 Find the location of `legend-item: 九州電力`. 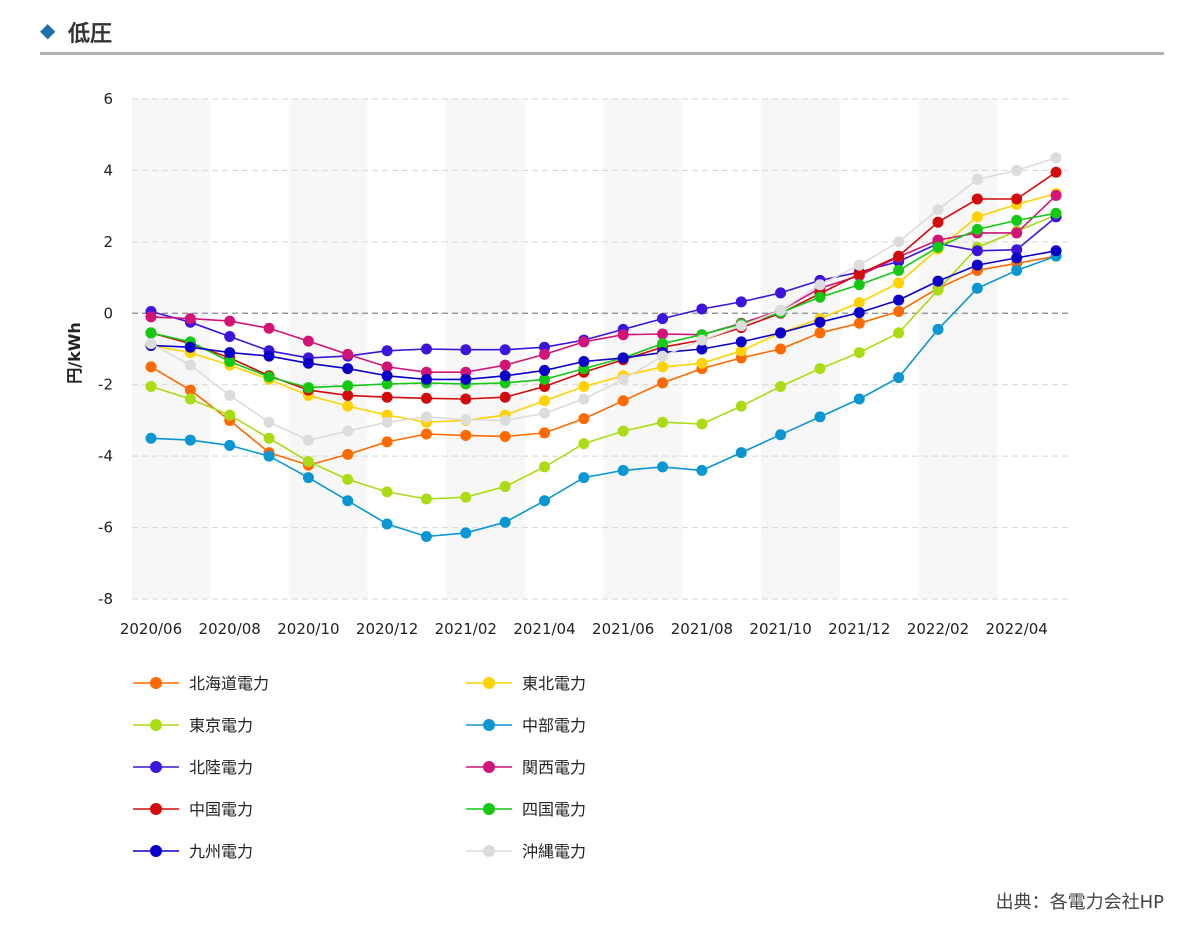

legend-item: 九州電力 is located at coordinates (193, 851).